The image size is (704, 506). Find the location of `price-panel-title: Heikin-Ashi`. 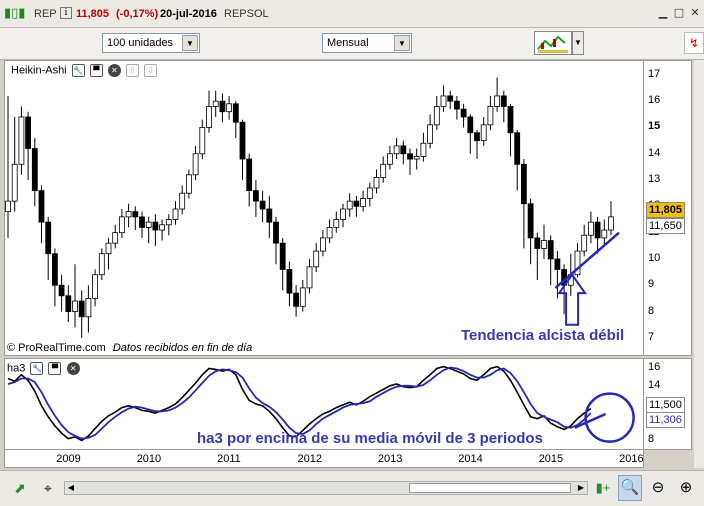

price-panel-title: Heikin-Ashi is located at coordinates (39, 70).